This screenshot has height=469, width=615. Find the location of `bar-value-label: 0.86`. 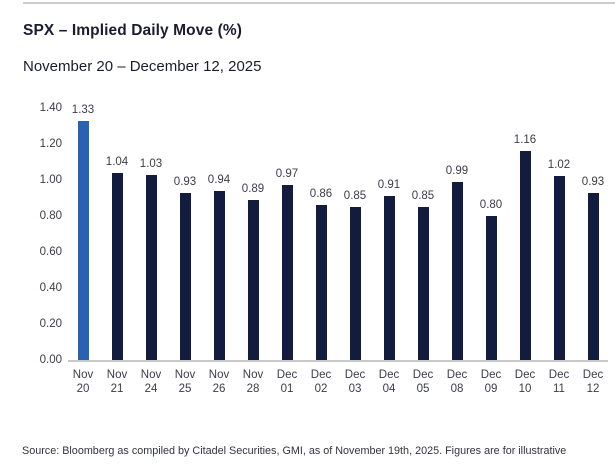

bar-value-label: 0.86 is located at coordinates (321, 194).